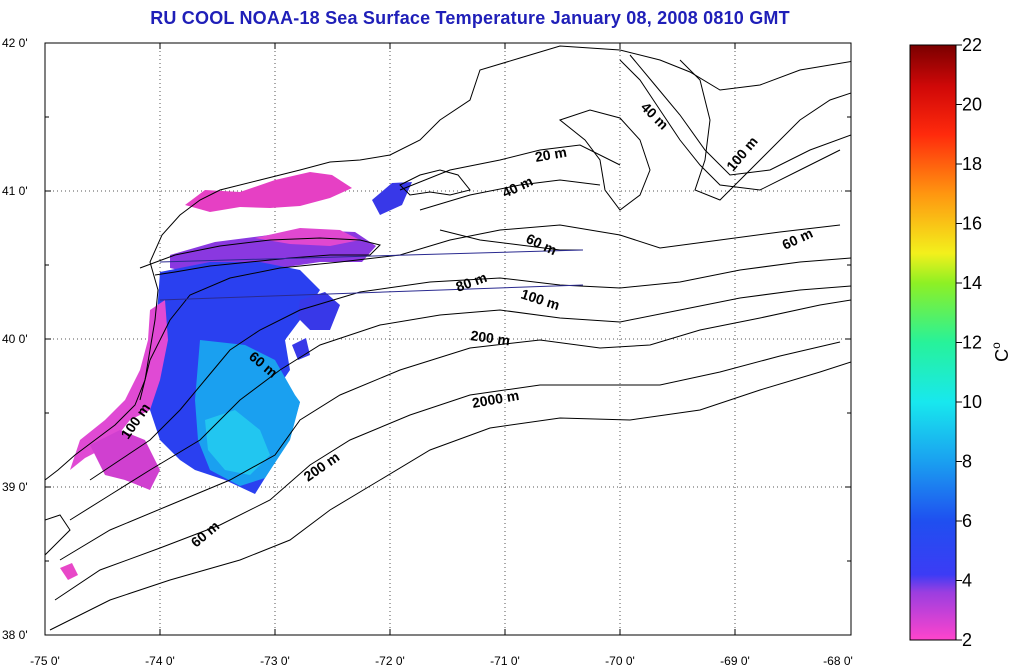 This screenshot has height=672, width=1016. What do you see at coordinates (960, 342) in the screenshot?
I see `colorbar: 22 20 18 16 14 12 10 8 6 4 2 Co` at bounding box center [960, 342].